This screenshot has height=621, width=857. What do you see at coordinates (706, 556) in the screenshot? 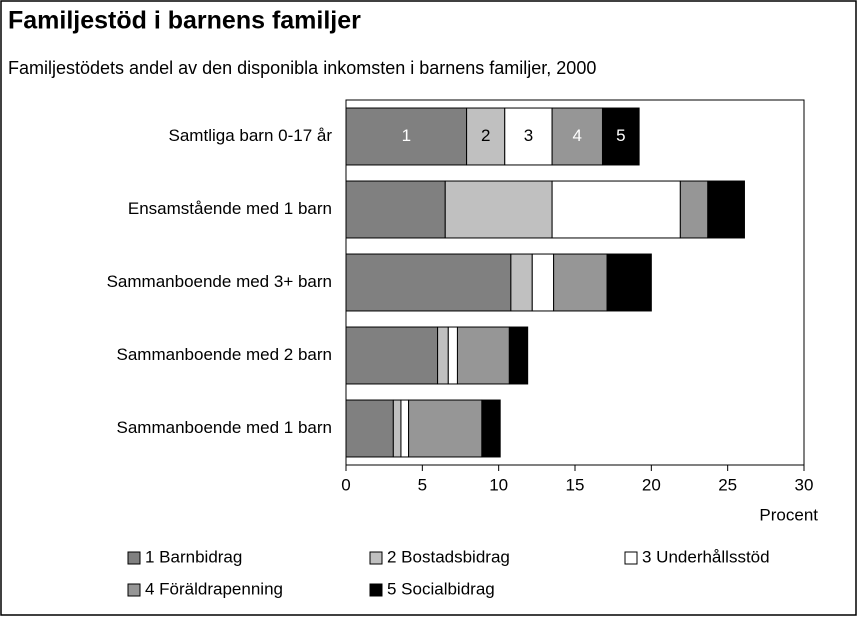
I see `legend-label: 3 Underhållsstöd` at bounding box center [706, 556].